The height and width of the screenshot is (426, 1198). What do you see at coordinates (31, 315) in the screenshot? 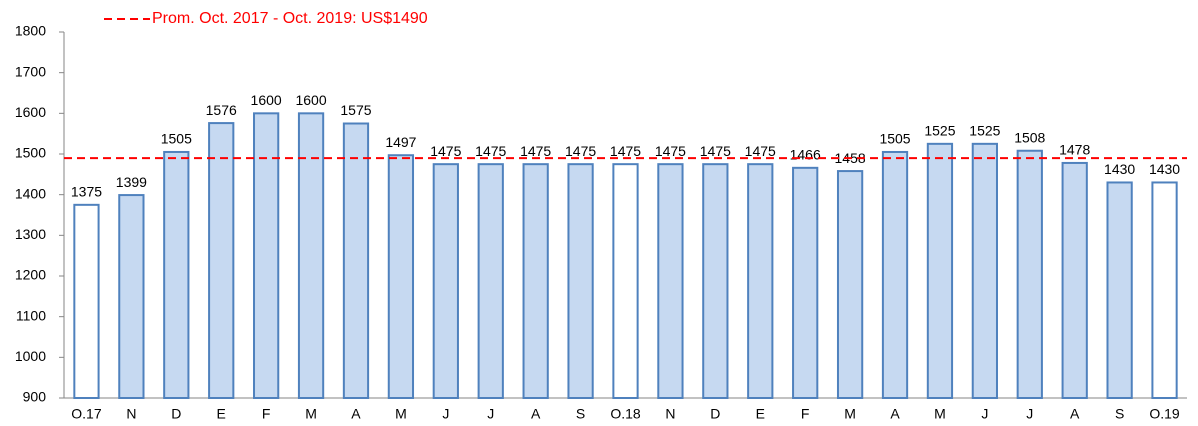
I see `y-tick-label: 1100` at bounding box center [31, 315].